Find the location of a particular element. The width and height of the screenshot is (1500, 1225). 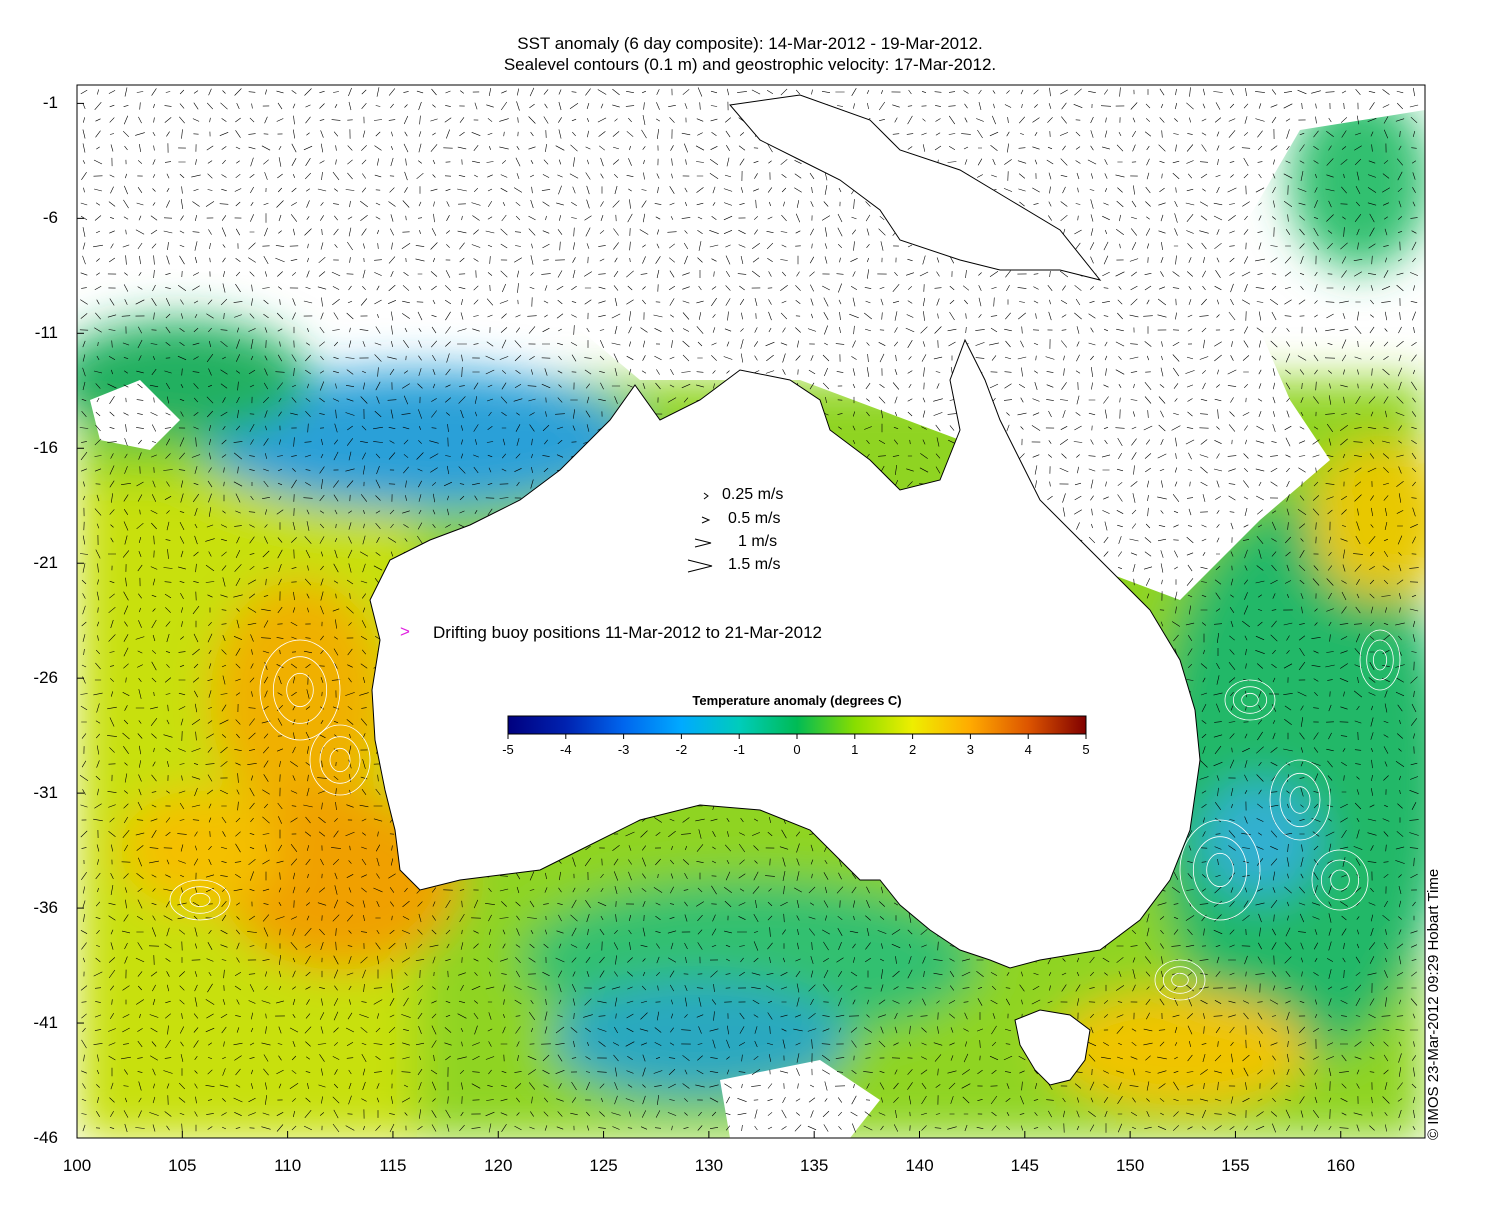

y-tick-label: -16 is located at coordinates (45, 448).